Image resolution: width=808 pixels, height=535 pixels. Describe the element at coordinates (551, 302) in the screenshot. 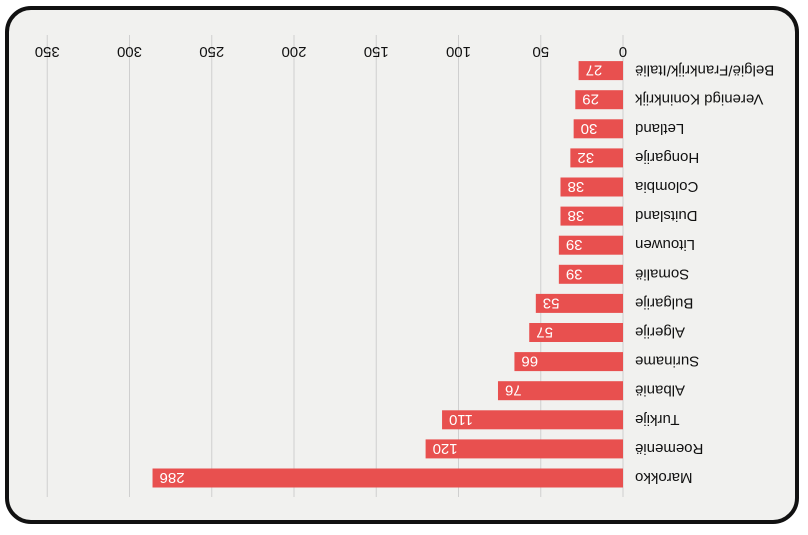

I see `value-label: 53` at that location.